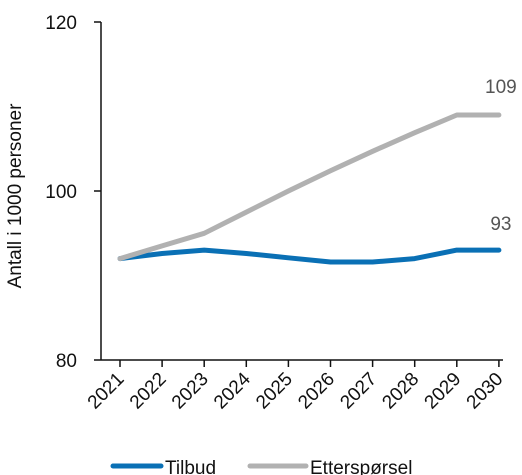  I want to click on x-tick-label: 2023, so click(190, 391).